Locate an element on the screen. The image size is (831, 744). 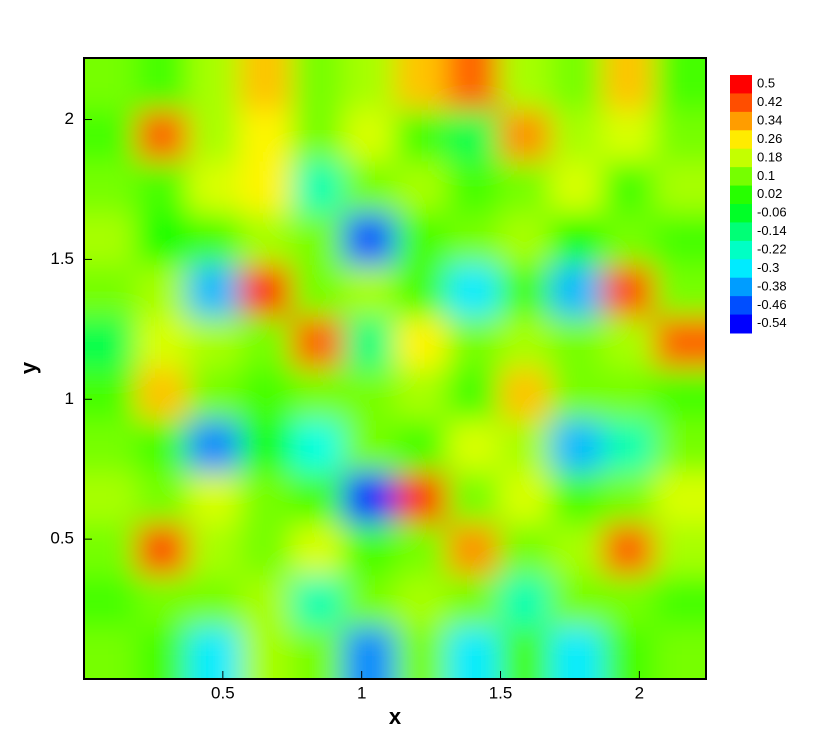
y-axis-title: y is located at coordinates (28, 367).